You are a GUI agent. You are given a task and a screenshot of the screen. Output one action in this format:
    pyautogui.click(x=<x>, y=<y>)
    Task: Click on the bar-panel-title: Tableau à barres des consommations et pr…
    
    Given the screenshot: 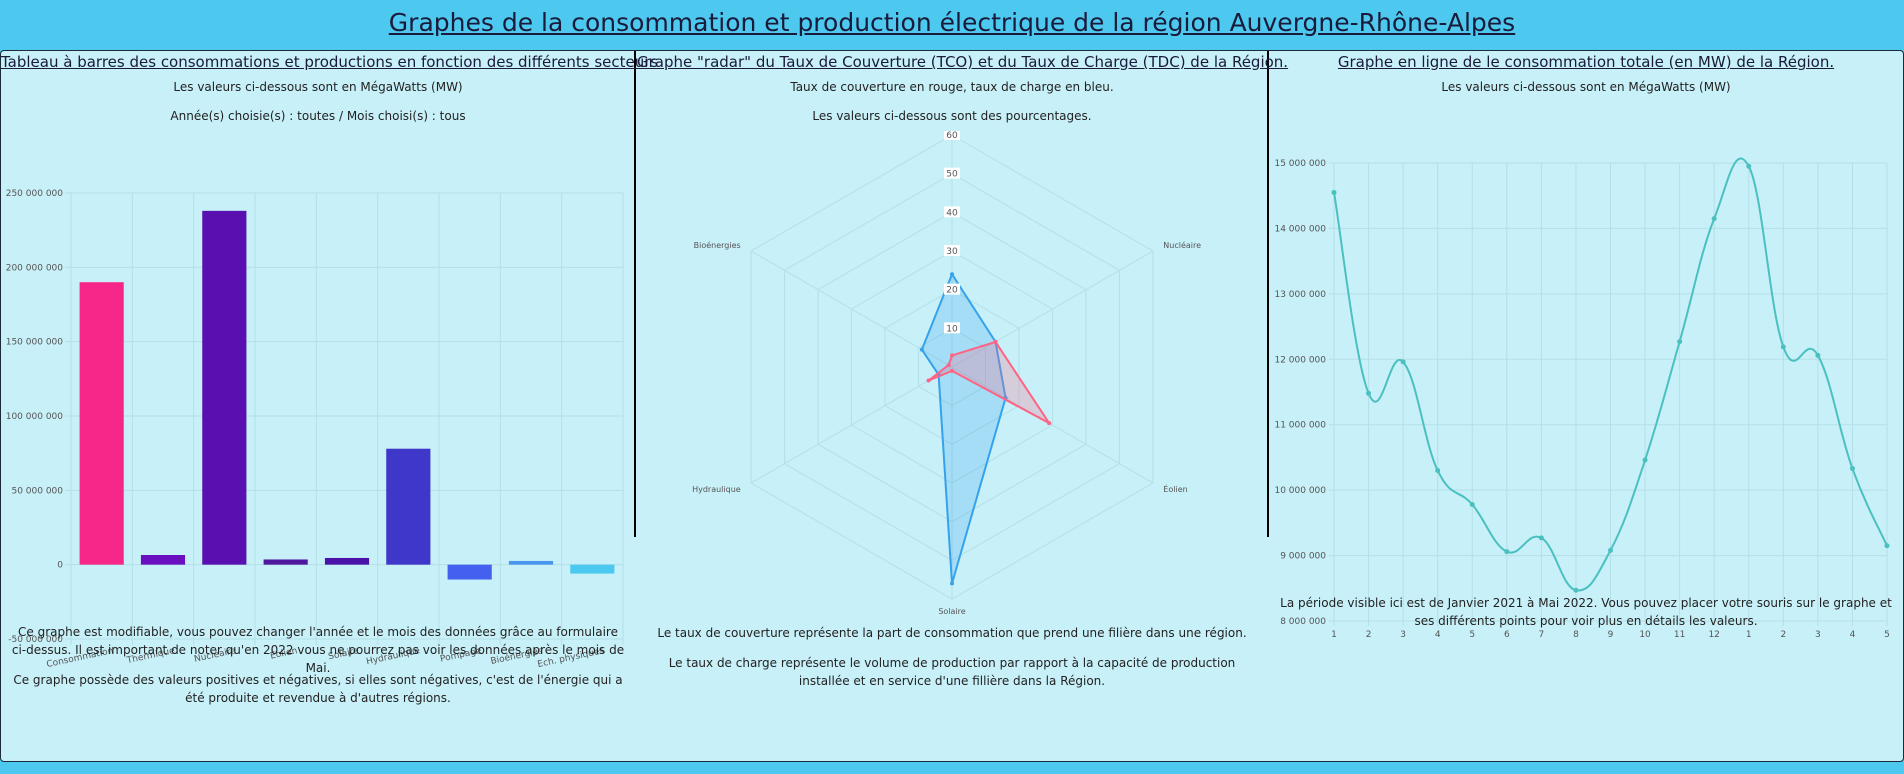 What is the action you would take?
    pyautogui.click(x=330, y=62)
    